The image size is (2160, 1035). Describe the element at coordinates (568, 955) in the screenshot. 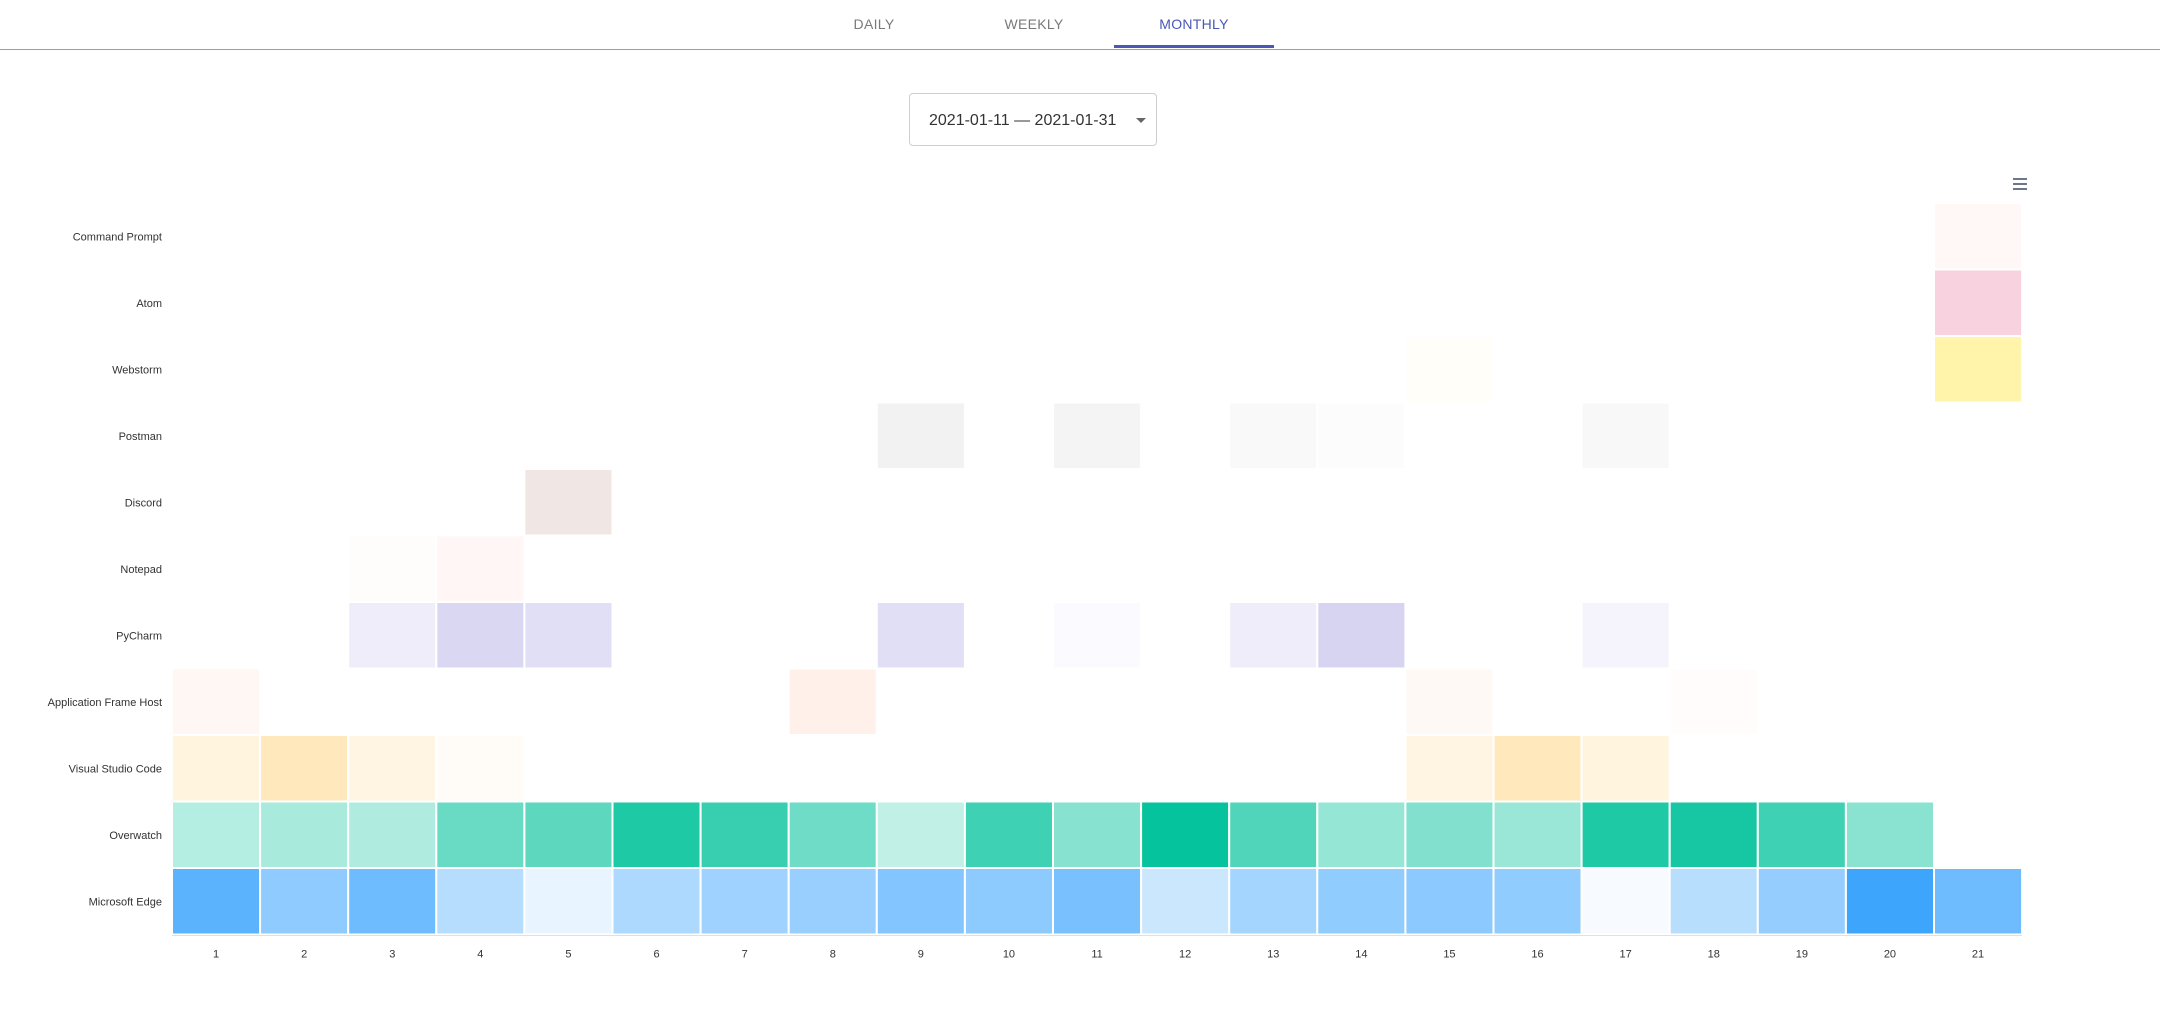

I see `x-axis-tick-label: 5` at that location.